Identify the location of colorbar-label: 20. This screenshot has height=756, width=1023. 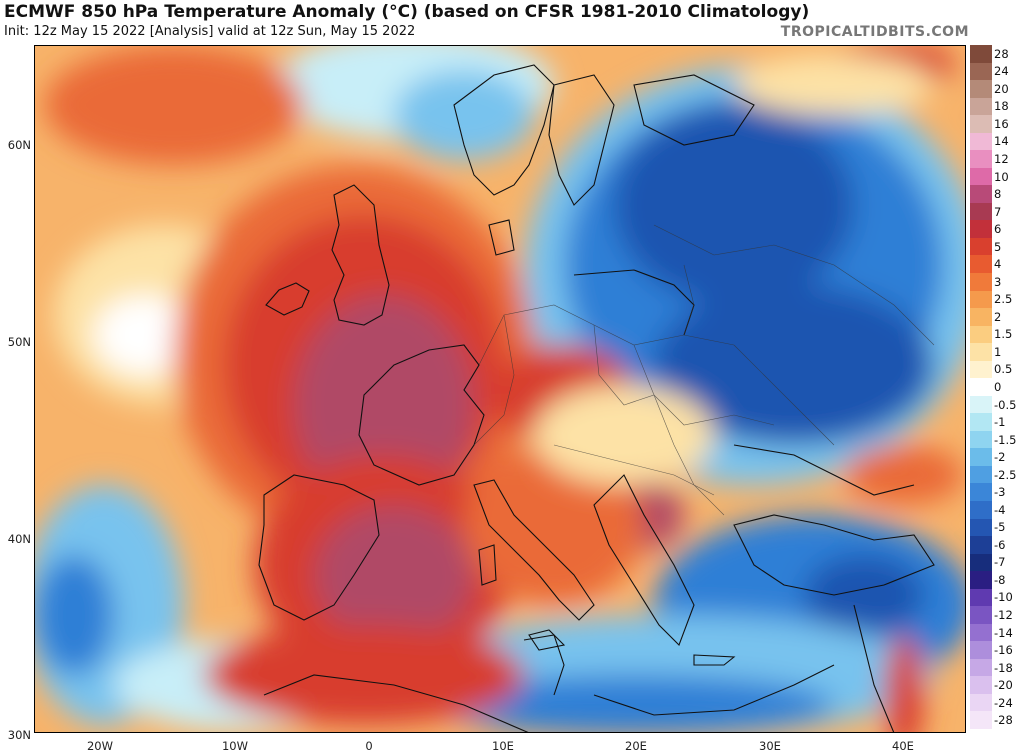
(1001, 88).